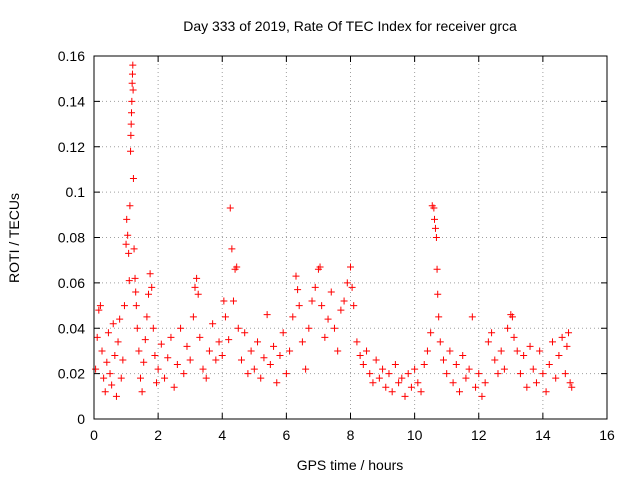  I want to click on x-tick-label: 14, so click(543, 435).